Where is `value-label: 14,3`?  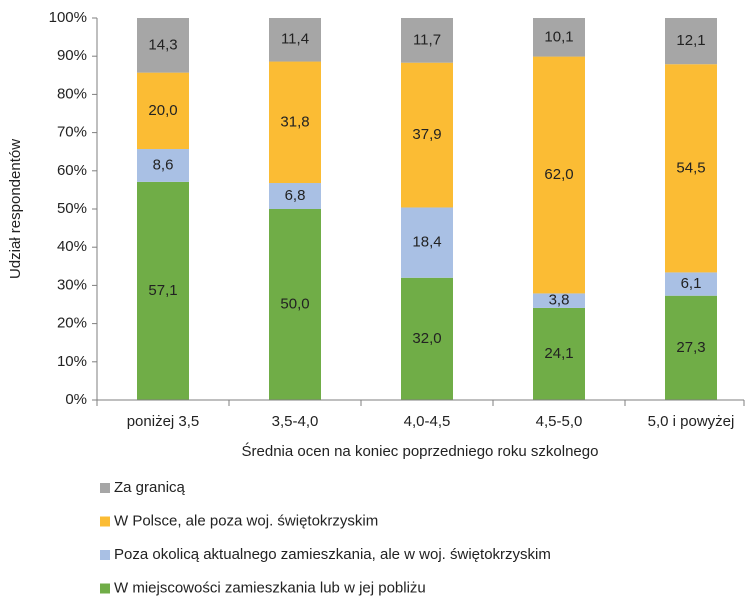 value-label: 14,3 is located at coordinates (162, 44).